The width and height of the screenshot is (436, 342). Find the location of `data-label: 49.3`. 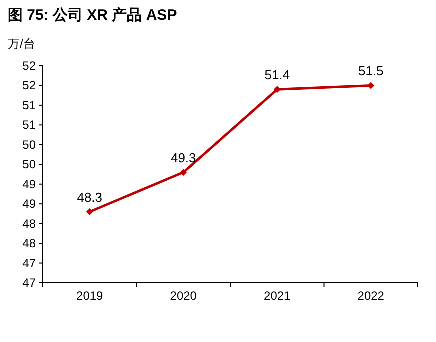

data-label: 49.3 is located at coordinates (183, 158).